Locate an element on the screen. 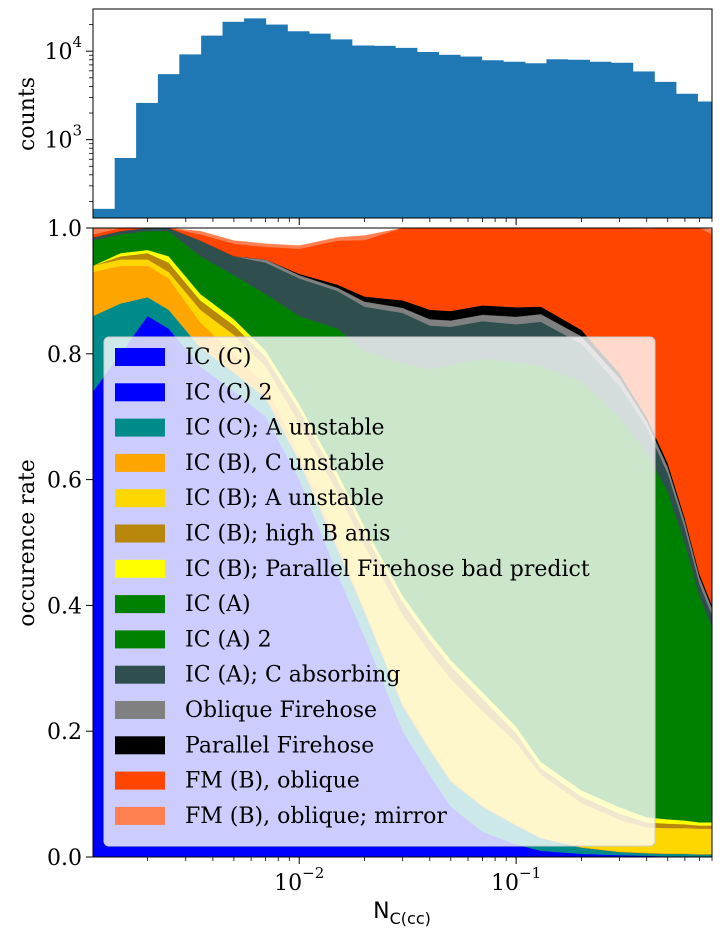 Image resolution: width=722 pixels, height=936 pixels. histogram-y-tick-label: 10³ is located at coordinates (63, 138).